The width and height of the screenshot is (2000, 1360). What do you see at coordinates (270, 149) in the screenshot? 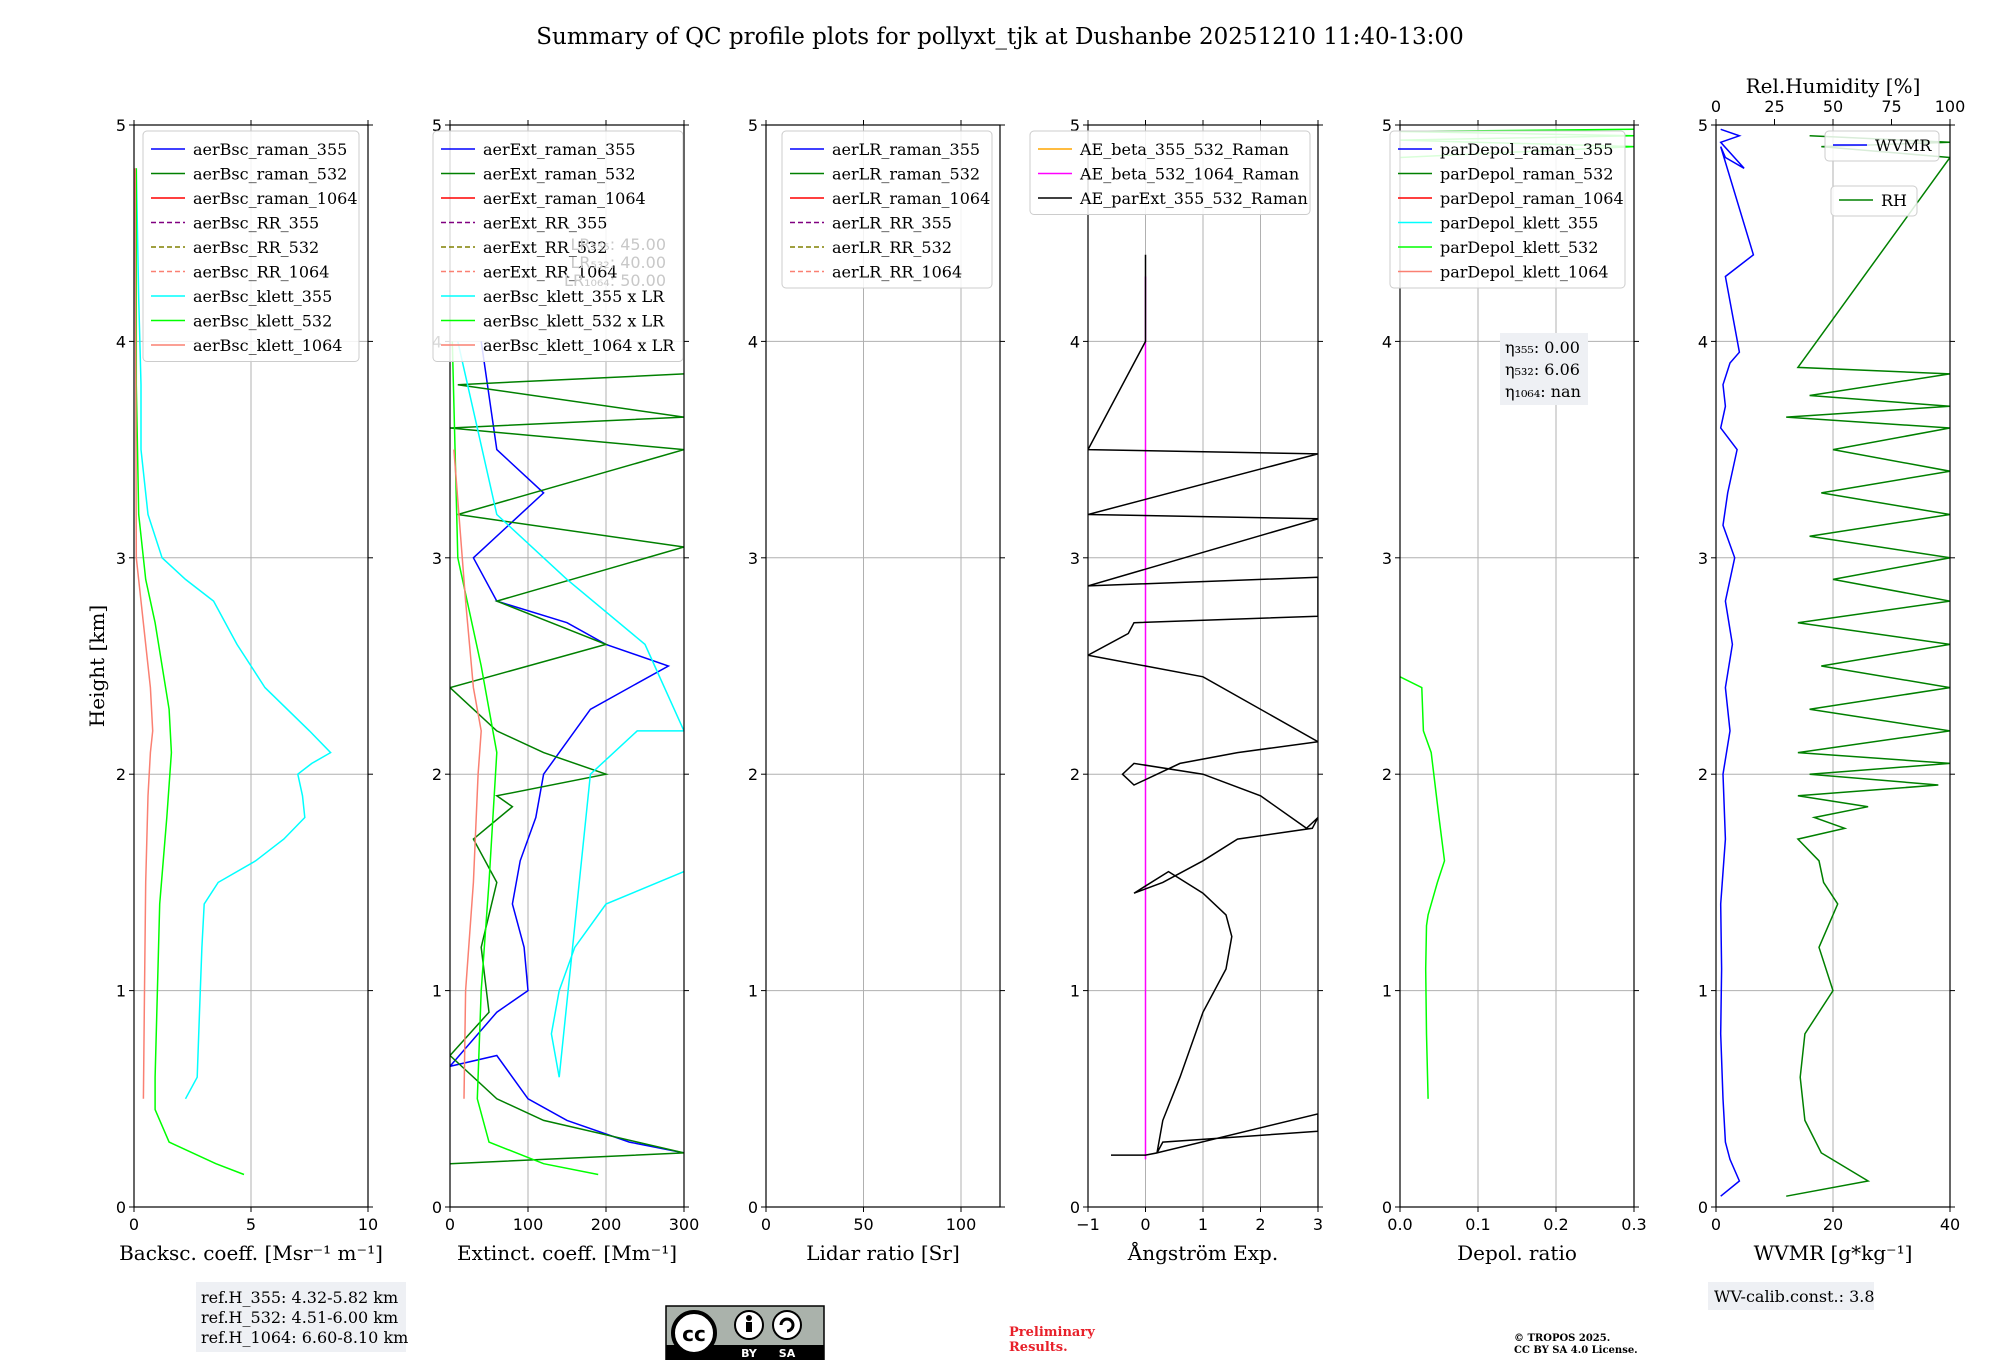
I see `legend-entry: aerBsc_raman_355` at bounding box center [270, 149].